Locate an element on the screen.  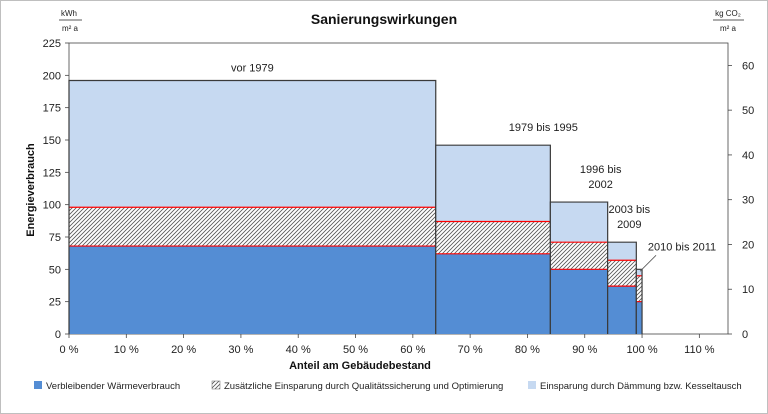
x-tick-label: 0 % is located at coordinates (69, 350).